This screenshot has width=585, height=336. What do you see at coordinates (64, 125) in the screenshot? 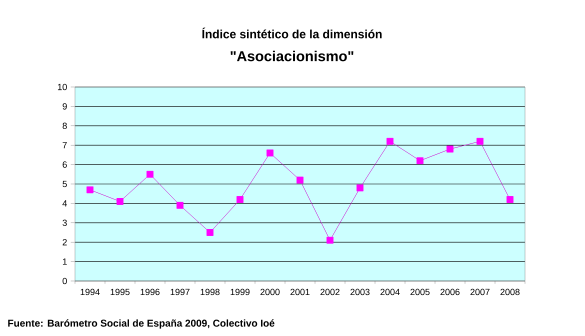
I see `y-tick-label: 8` at bounding box center [64, 125].